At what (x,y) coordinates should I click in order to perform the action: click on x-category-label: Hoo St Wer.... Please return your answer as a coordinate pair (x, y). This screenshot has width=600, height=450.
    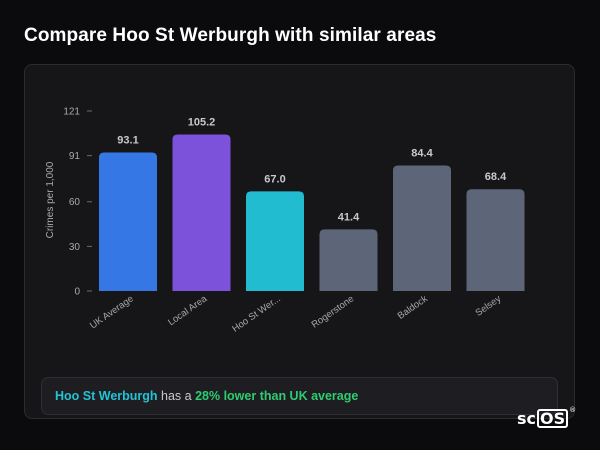
    Looking at the image, I should click on (256, 313).